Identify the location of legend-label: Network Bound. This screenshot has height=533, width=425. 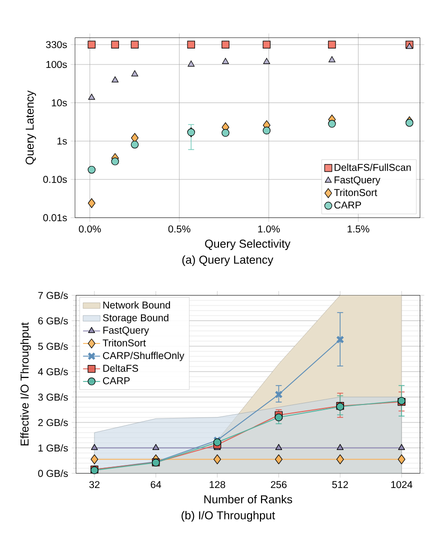
(136, 305).